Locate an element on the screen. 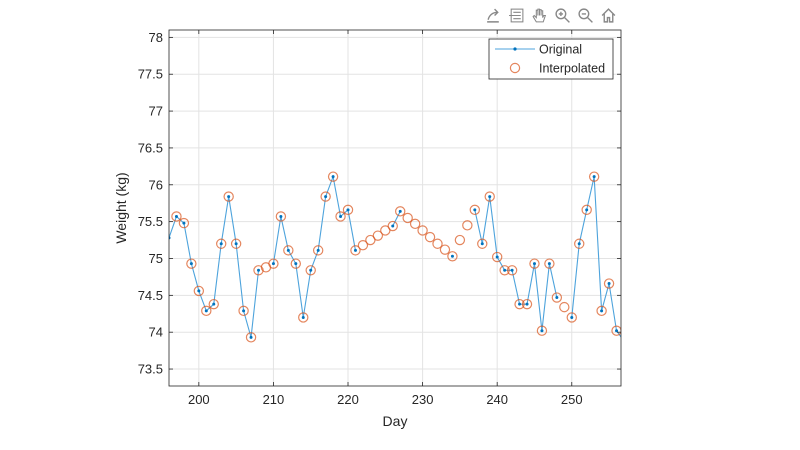 This screenshot has height=450, width=800. home-button is located at coordinates (608, 15).